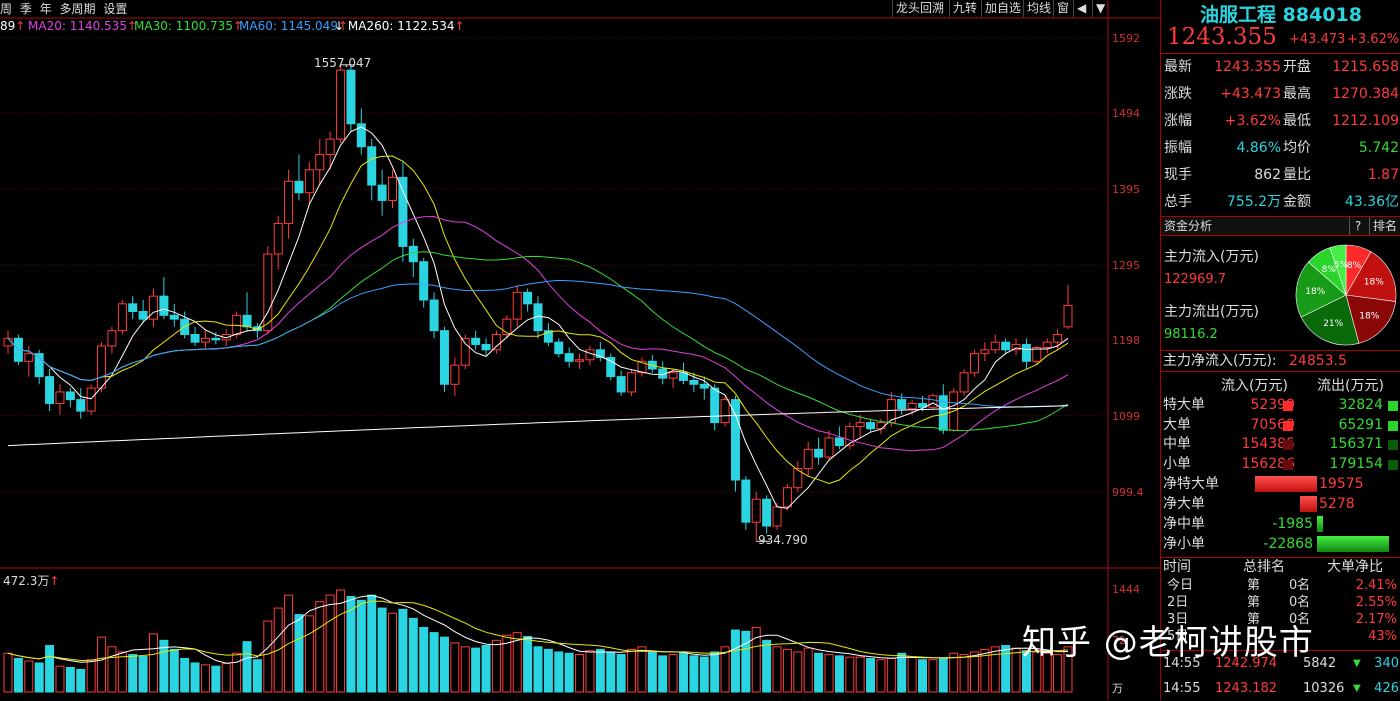 This screenshot has width=1400, height=701. Describe the element at coordinates (1220, 361) in the screenshot. I see `net-inflow-label: 主力净流入(万元):` at that location.